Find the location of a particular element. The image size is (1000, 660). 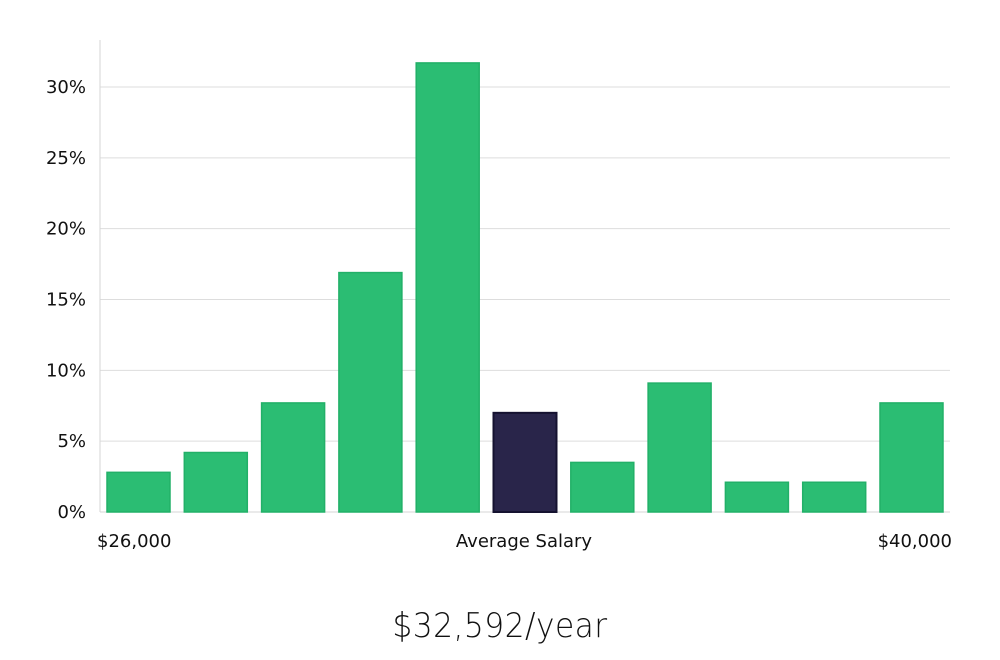

y-tick-label: 15% is located at coordinates (66, 300).